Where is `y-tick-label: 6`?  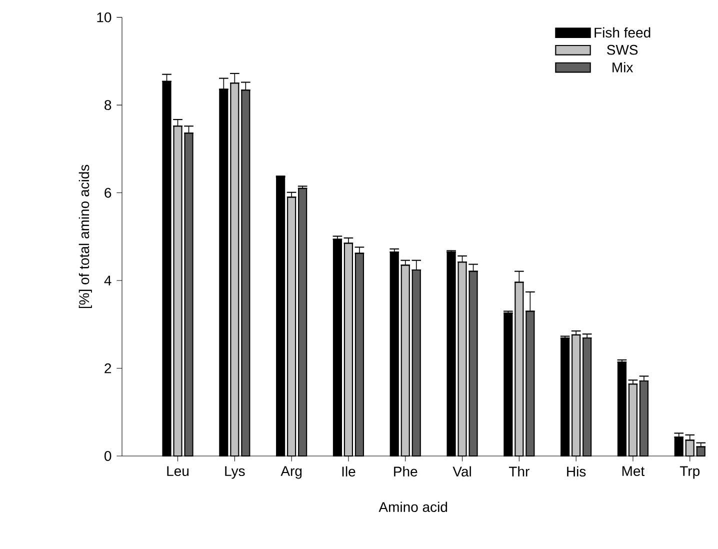 y-tick-label: 6 is located at coordinates (108, 193).